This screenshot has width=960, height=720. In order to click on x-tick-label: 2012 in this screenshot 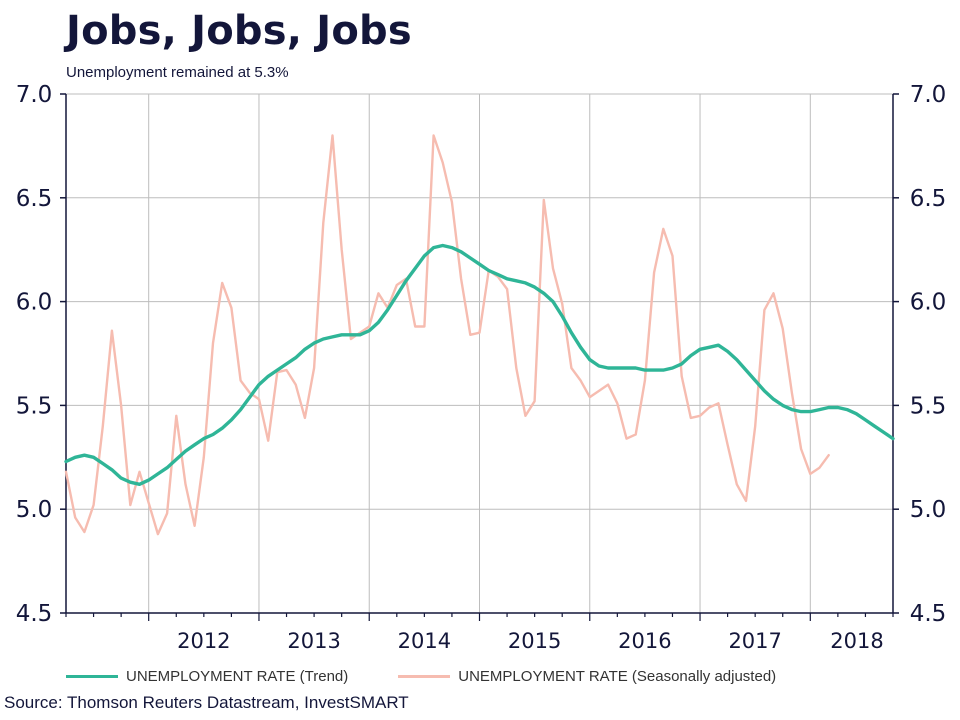, I will do `click(203, 641)`.